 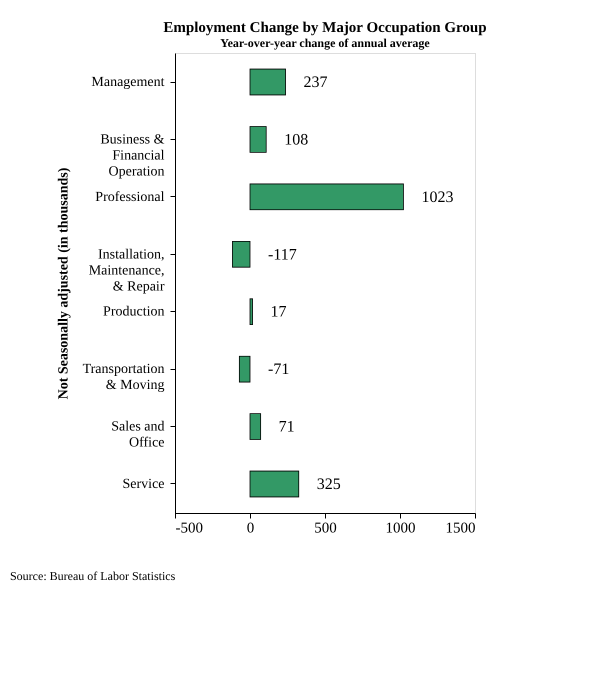 I want to click on y-tick-label: Management, so click(x=128, y=82).